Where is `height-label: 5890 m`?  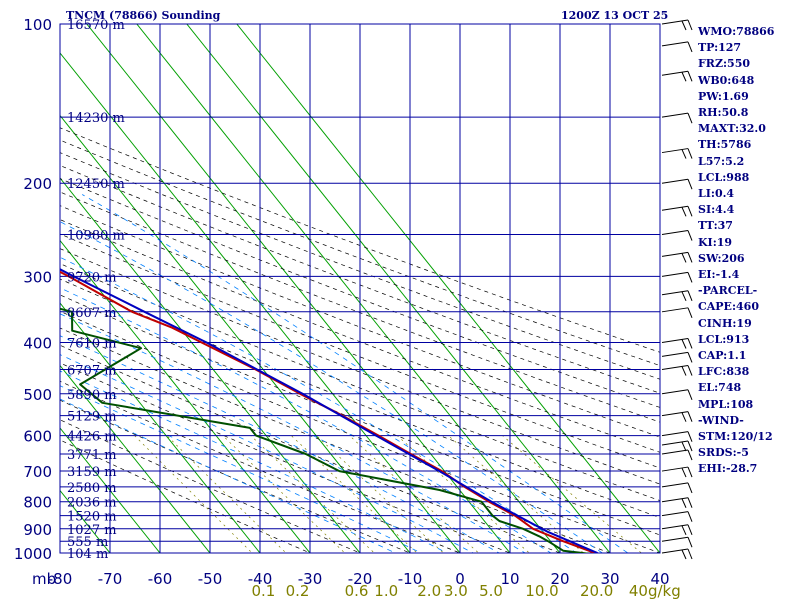
height-label: 5890 m is located at coordinates (92, 395).